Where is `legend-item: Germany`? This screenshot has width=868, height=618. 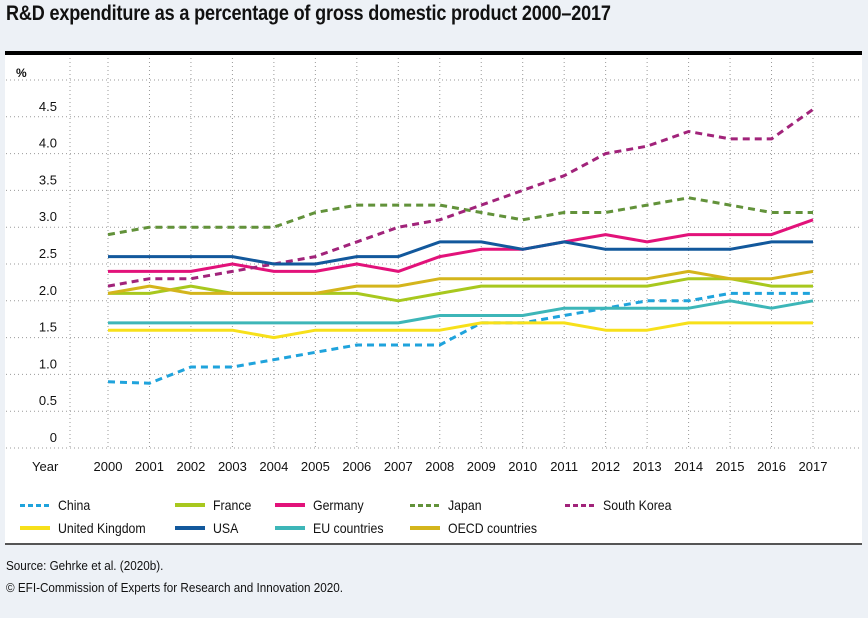 legend-item: Germany is located at coordinates (323, 505).